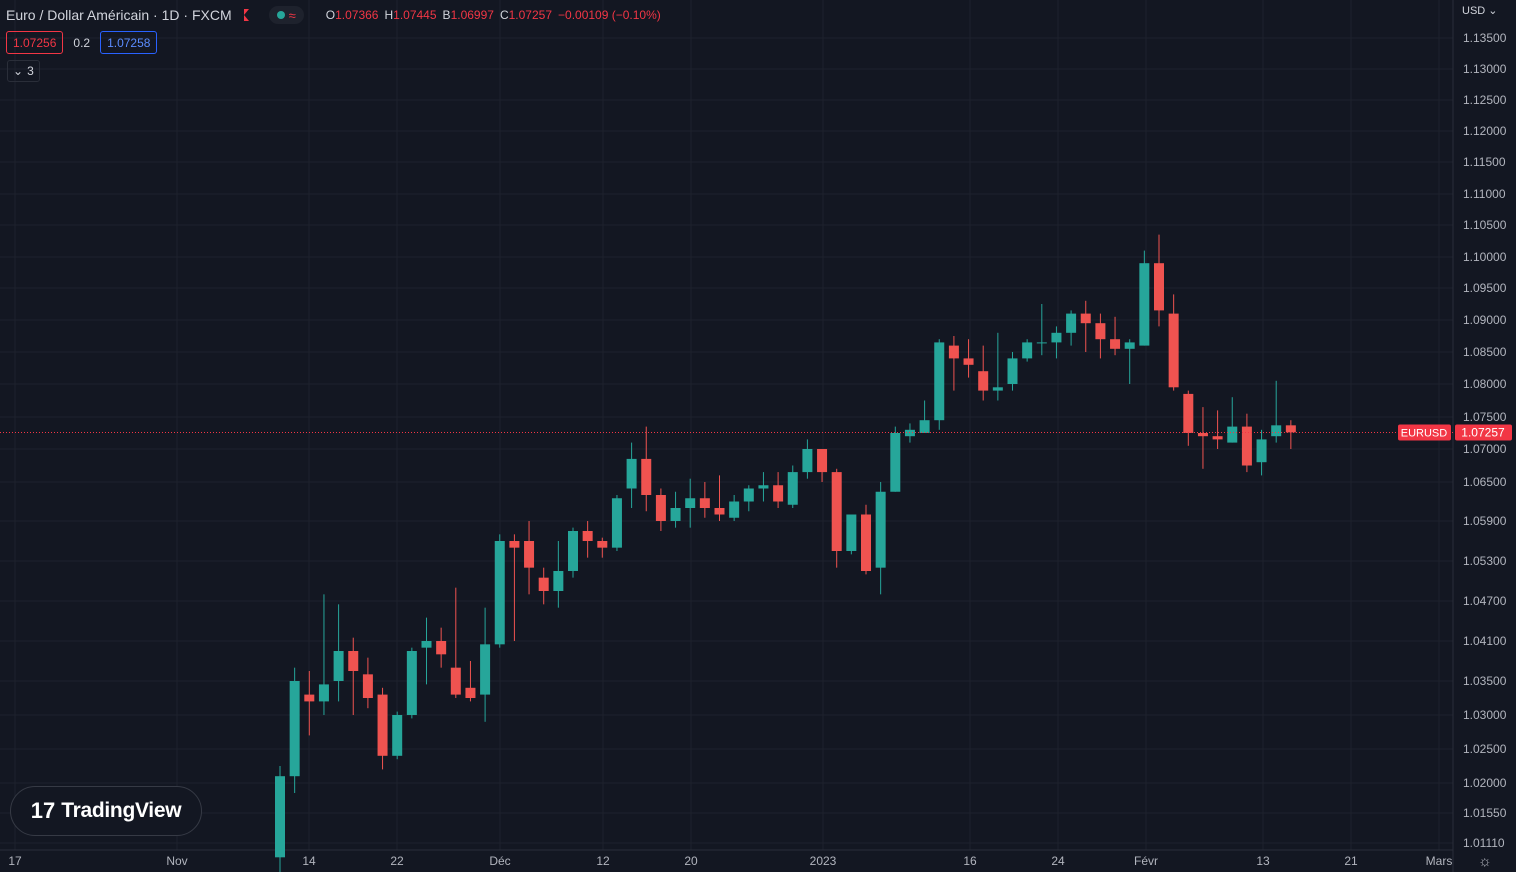 The height and width of the screenshot is (872, 1516). What do you see at coordinates (15, 861) in the screenshot?
I see `time-tick-label: 17` at bounding box center [15, 861].